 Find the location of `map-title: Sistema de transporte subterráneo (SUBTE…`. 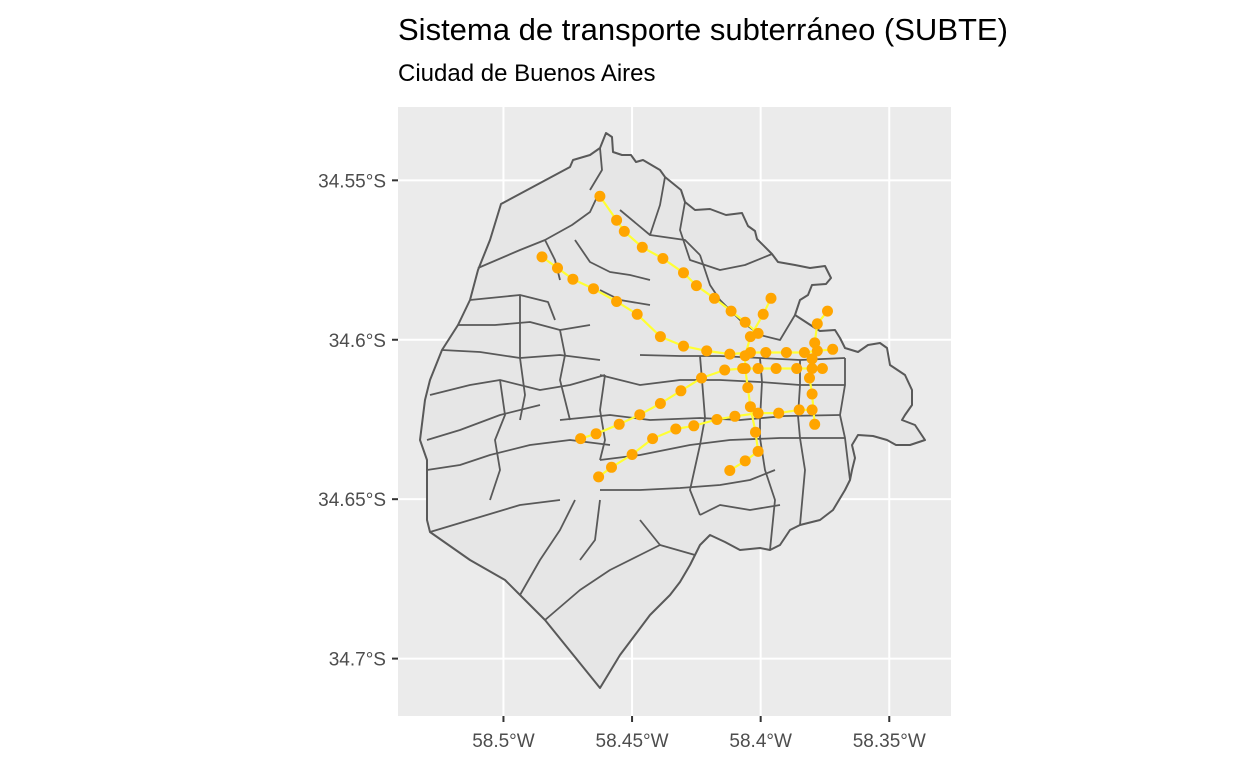

map-title: Sistema de transporte subterráneo (SUBTE… is located at coordinates (703, 29).